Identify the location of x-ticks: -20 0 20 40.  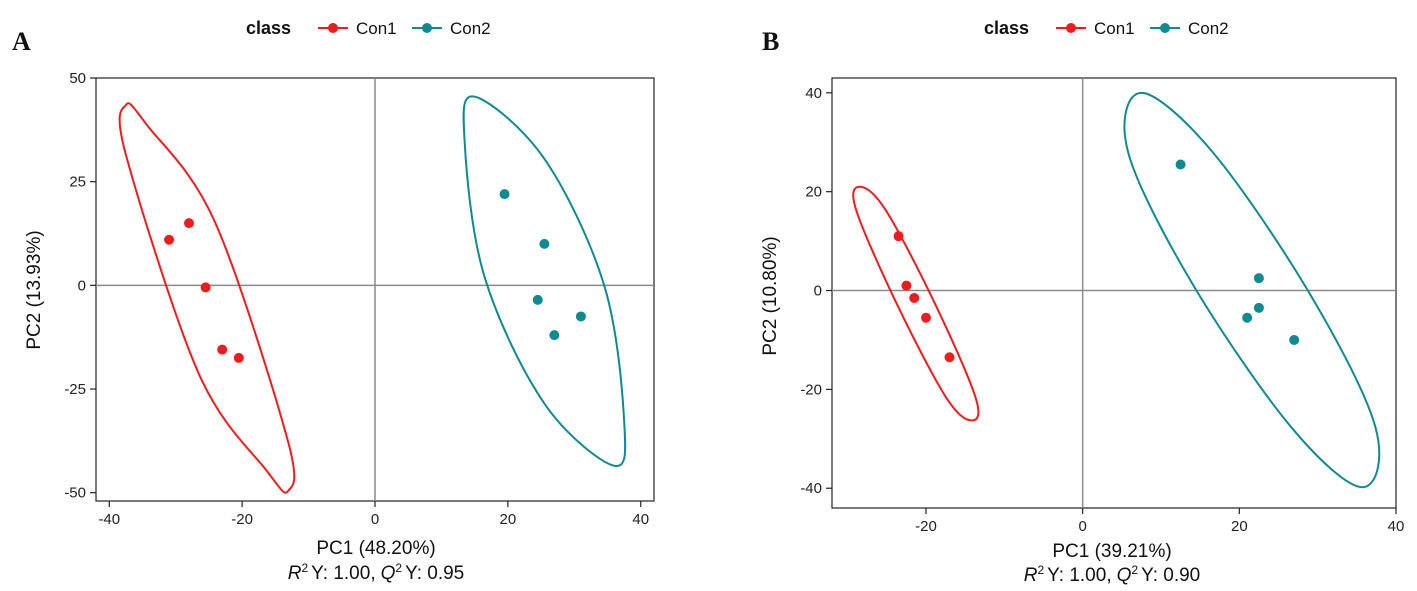
(1159, 521).